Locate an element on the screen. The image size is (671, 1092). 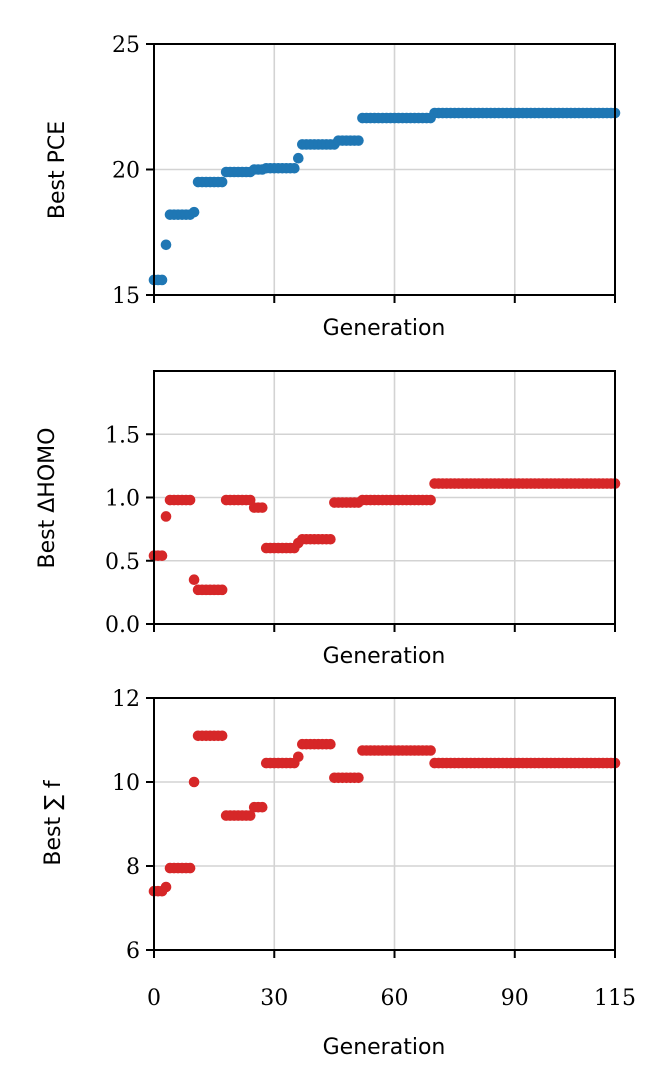
sumf-y-axis-label: Best ∑ f is located at coordinates (53, 822).